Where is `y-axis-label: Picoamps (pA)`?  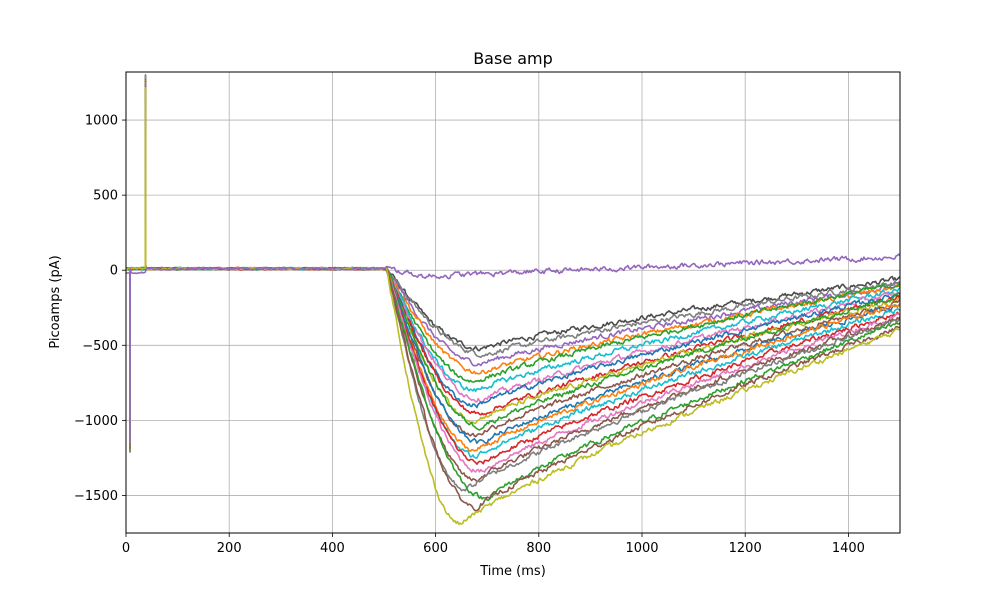 y-axis-label: Picoamps (pA) is located at coordinates (55, 301).